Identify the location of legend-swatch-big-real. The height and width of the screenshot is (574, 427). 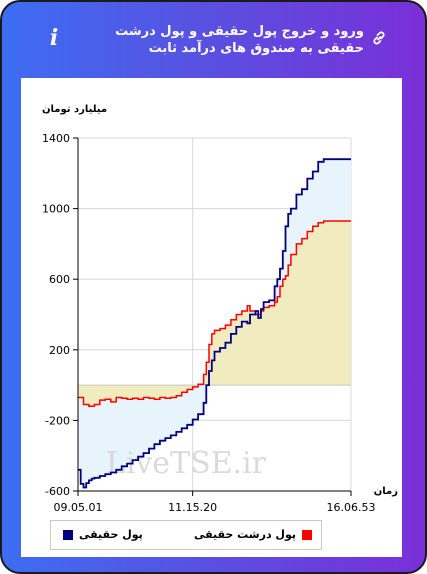
(307, 535).